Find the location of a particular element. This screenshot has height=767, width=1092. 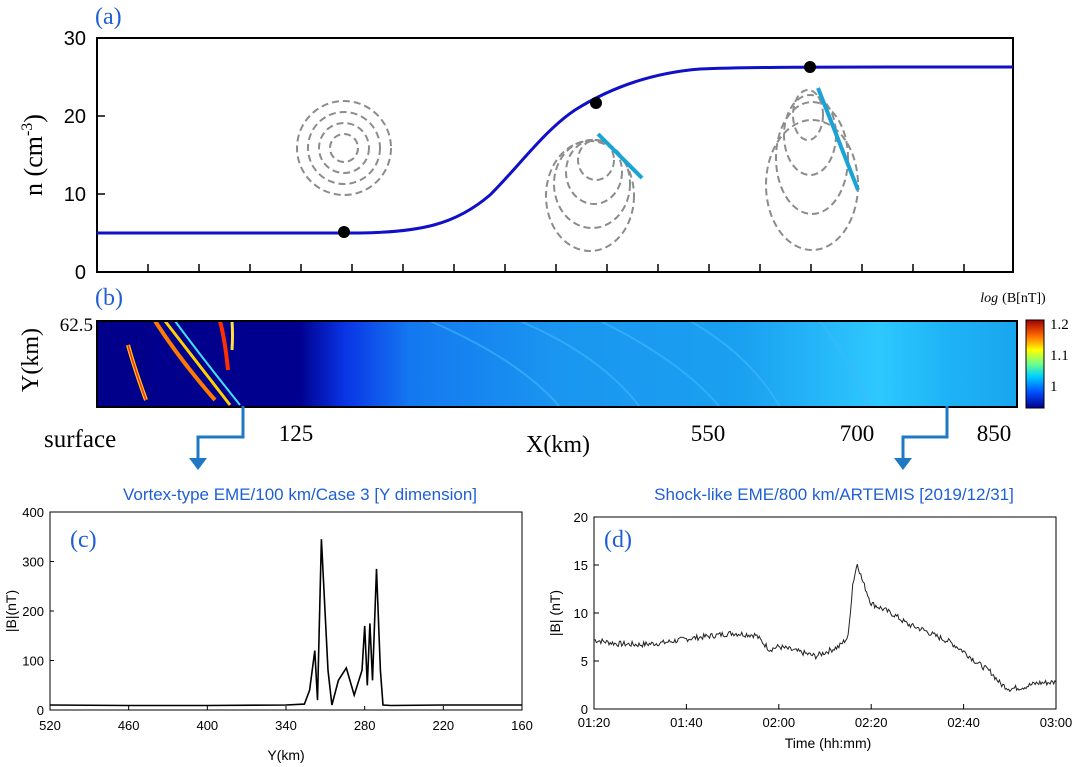

panel-c-xtick-label: 340 is located at coordinates (286, 725).